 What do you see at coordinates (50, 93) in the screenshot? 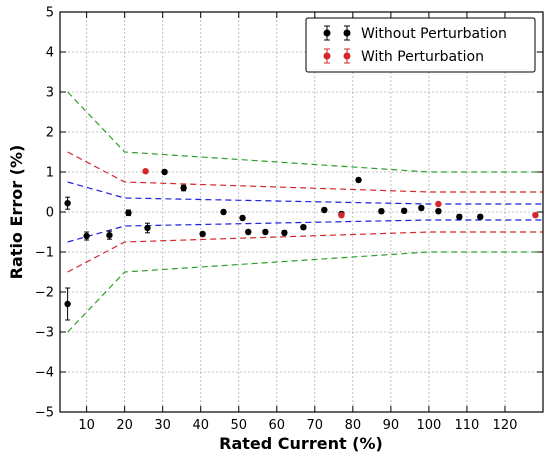
I see `y-tick-label: 3` at bounding box center [50, 93].